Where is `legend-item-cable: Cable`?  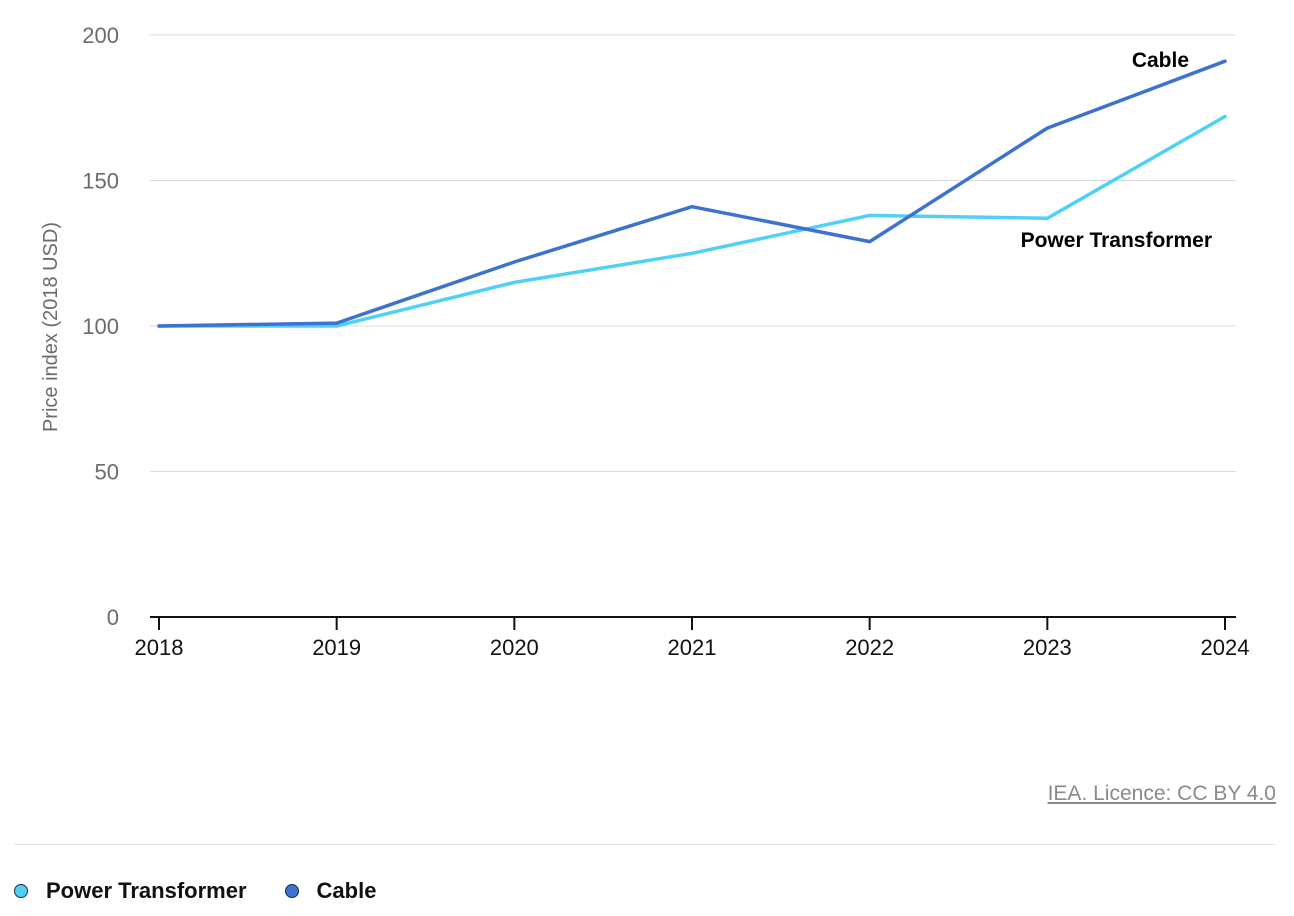 legend-item-cable: Cable is located at coordinates (330, 891).